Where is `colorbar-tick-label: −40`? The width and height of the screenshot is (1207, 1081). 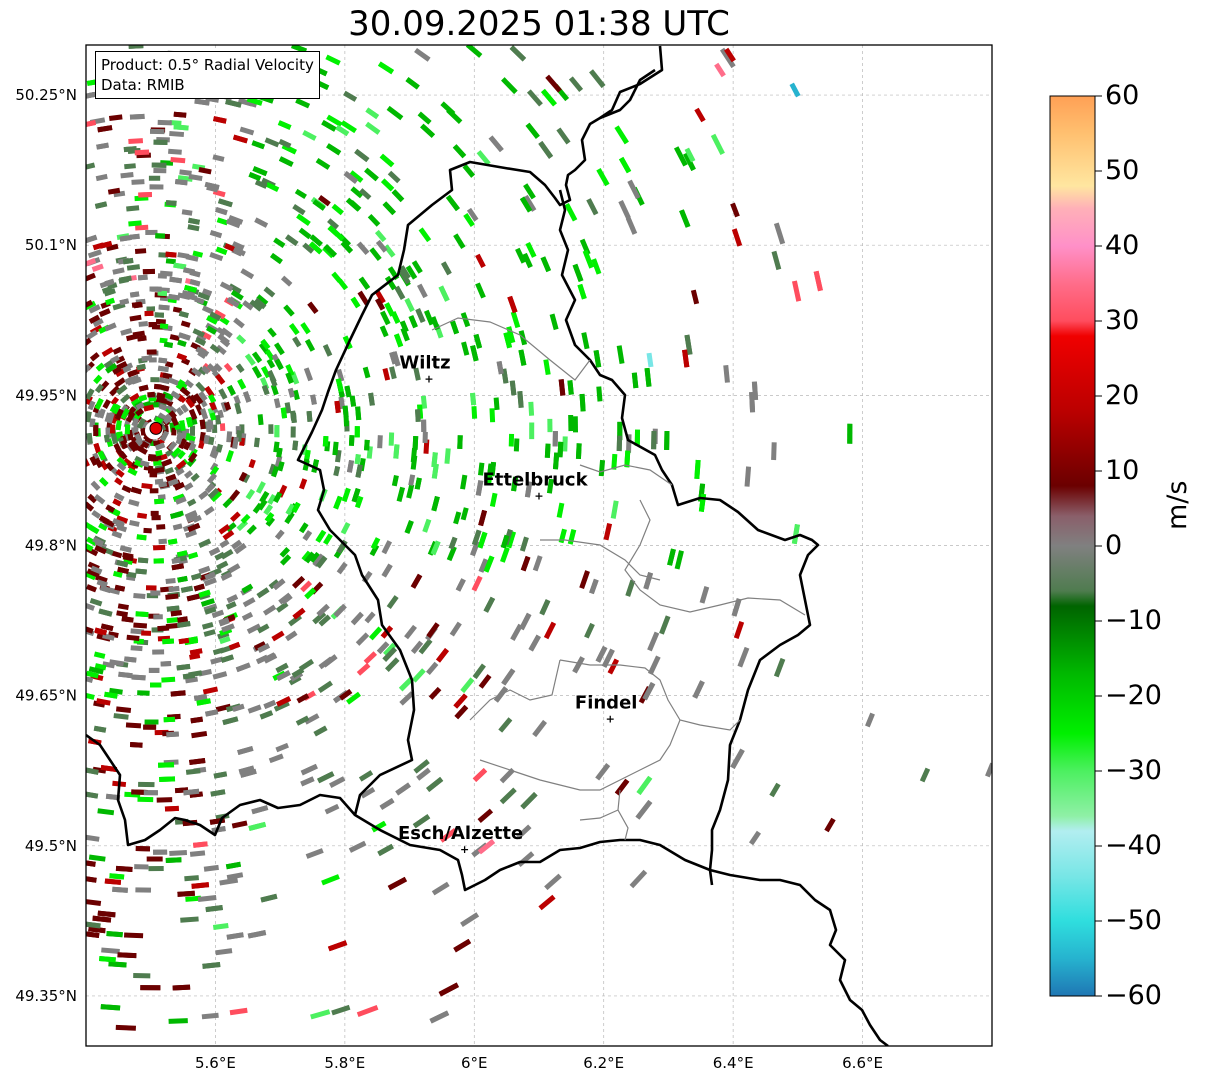 colorbar-tick-label: −40 is located at coordinates (1133, 845).